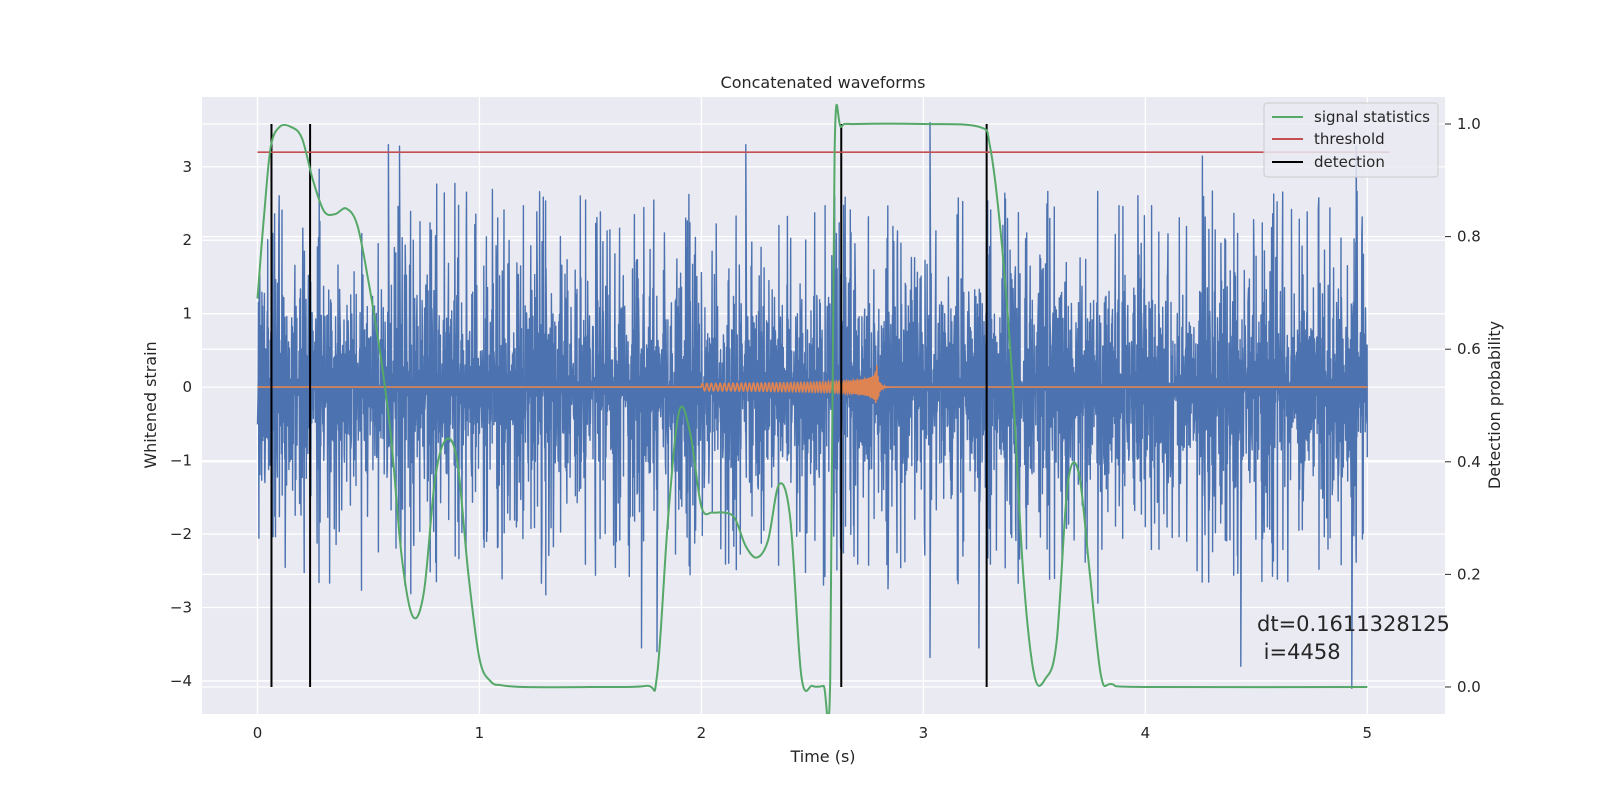 The width and height of the screenshot is (1600, 800). What do you see at coordinates (181, 607) in the screenshot?
I see `y-tick-label: −3` at bounding box center [181, 607].